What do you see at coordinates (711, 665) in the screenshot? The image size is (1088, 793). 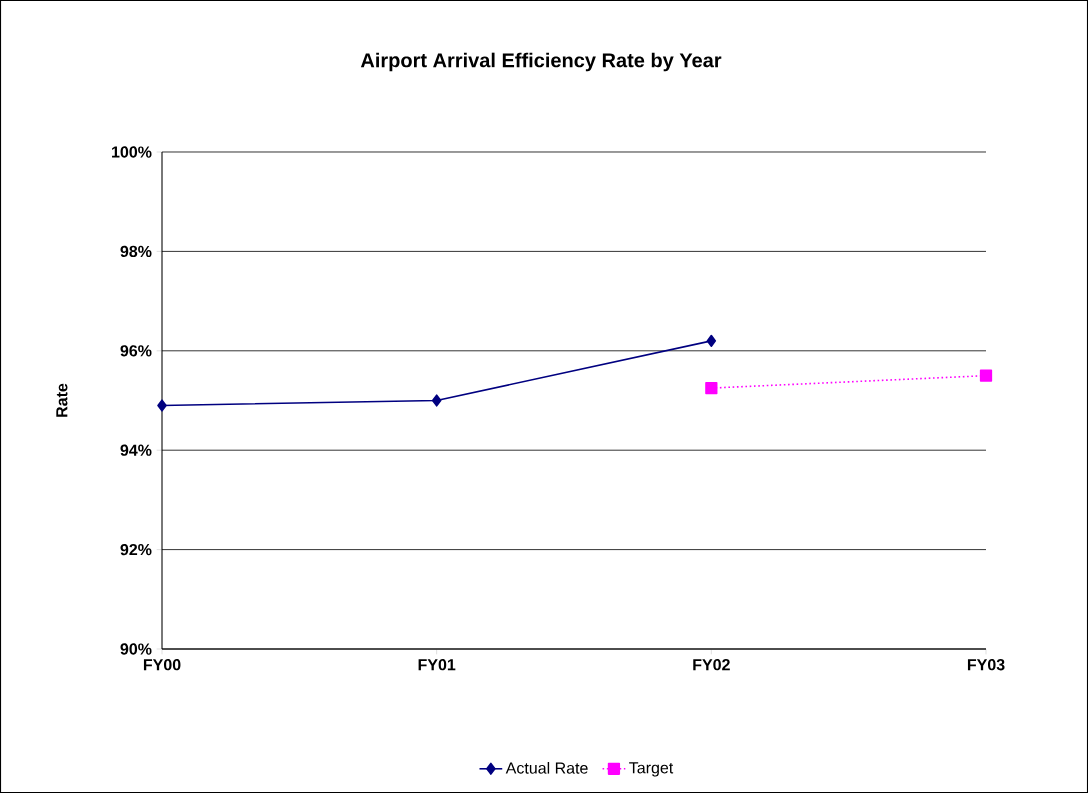 I see `x-tick-label: FY02` at bounding box center [711, 665].